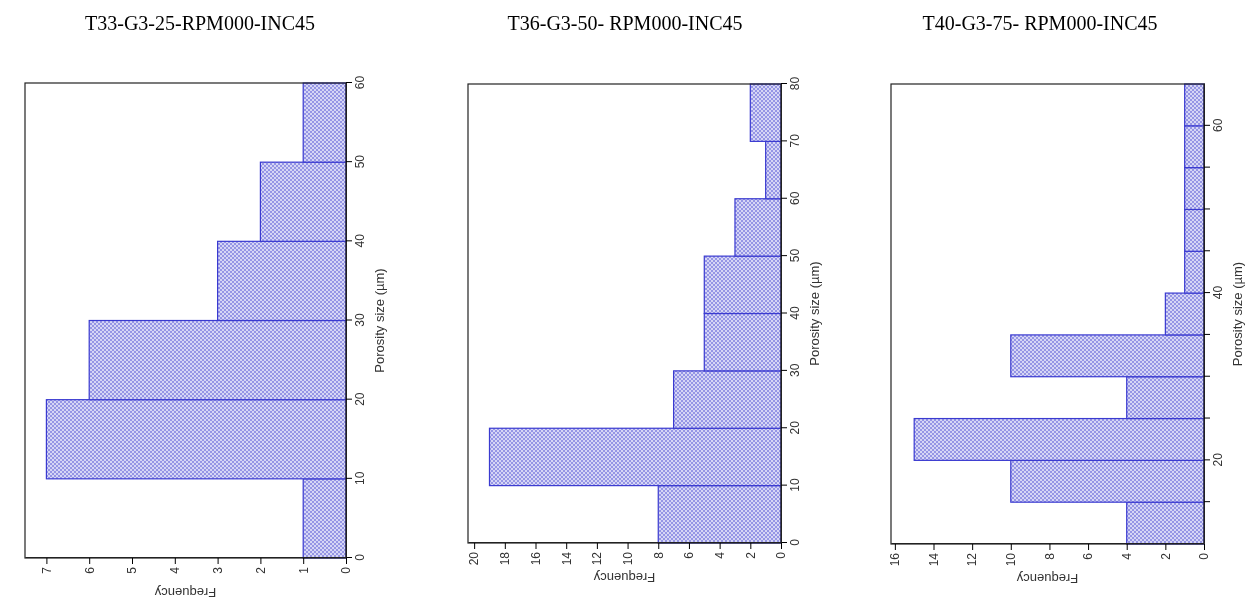 The width and height of the screenshot is (1259, 603). I want to click on y-tick-label: 80, so click(794, 83).